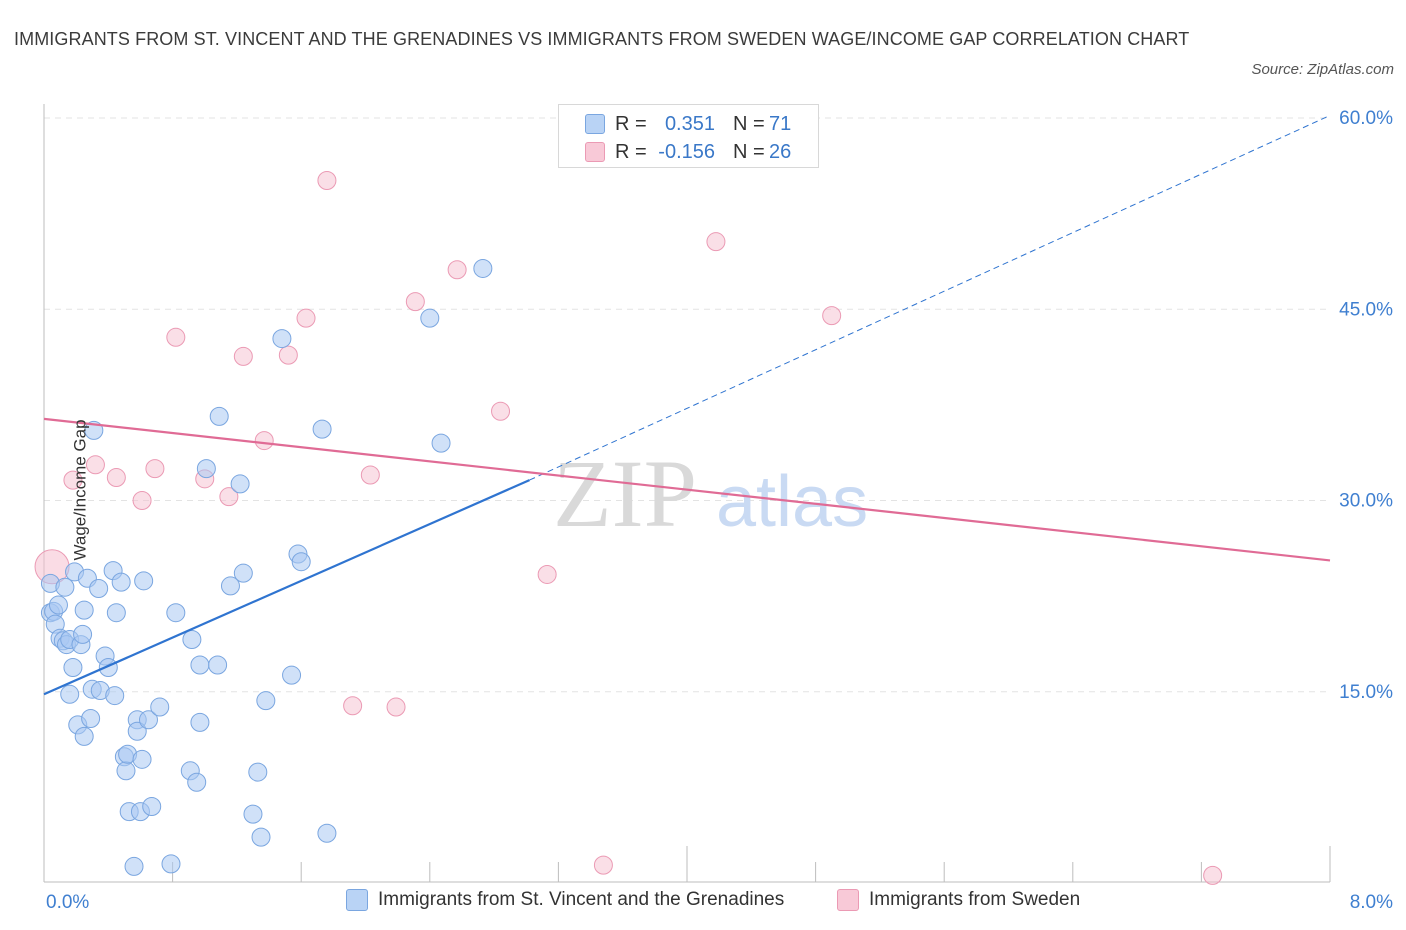 This screenshot has height=930, width=1406. I want to click on legend-n-value: 71, so click(780, 123).